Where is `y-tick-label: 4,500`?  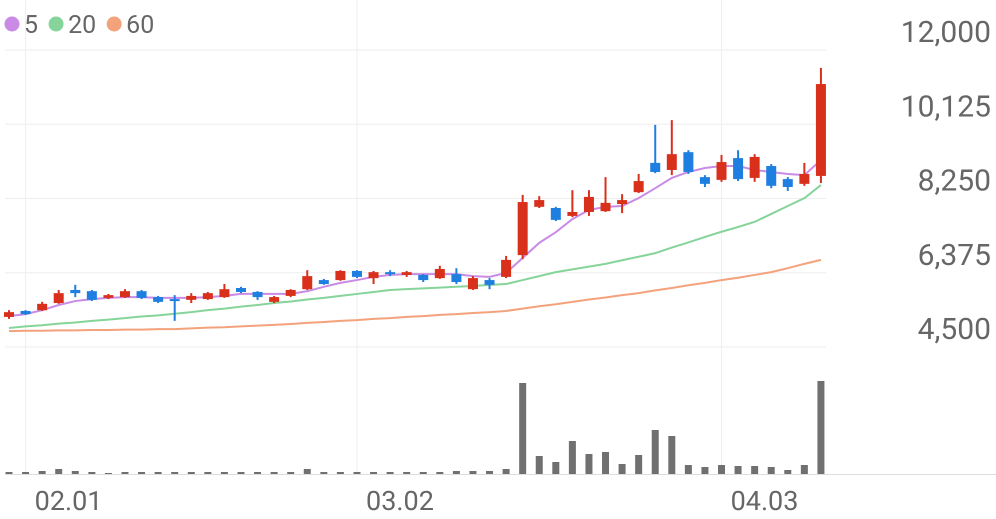
y-tick-label: 4,500 is located at coordinates (954, 329).